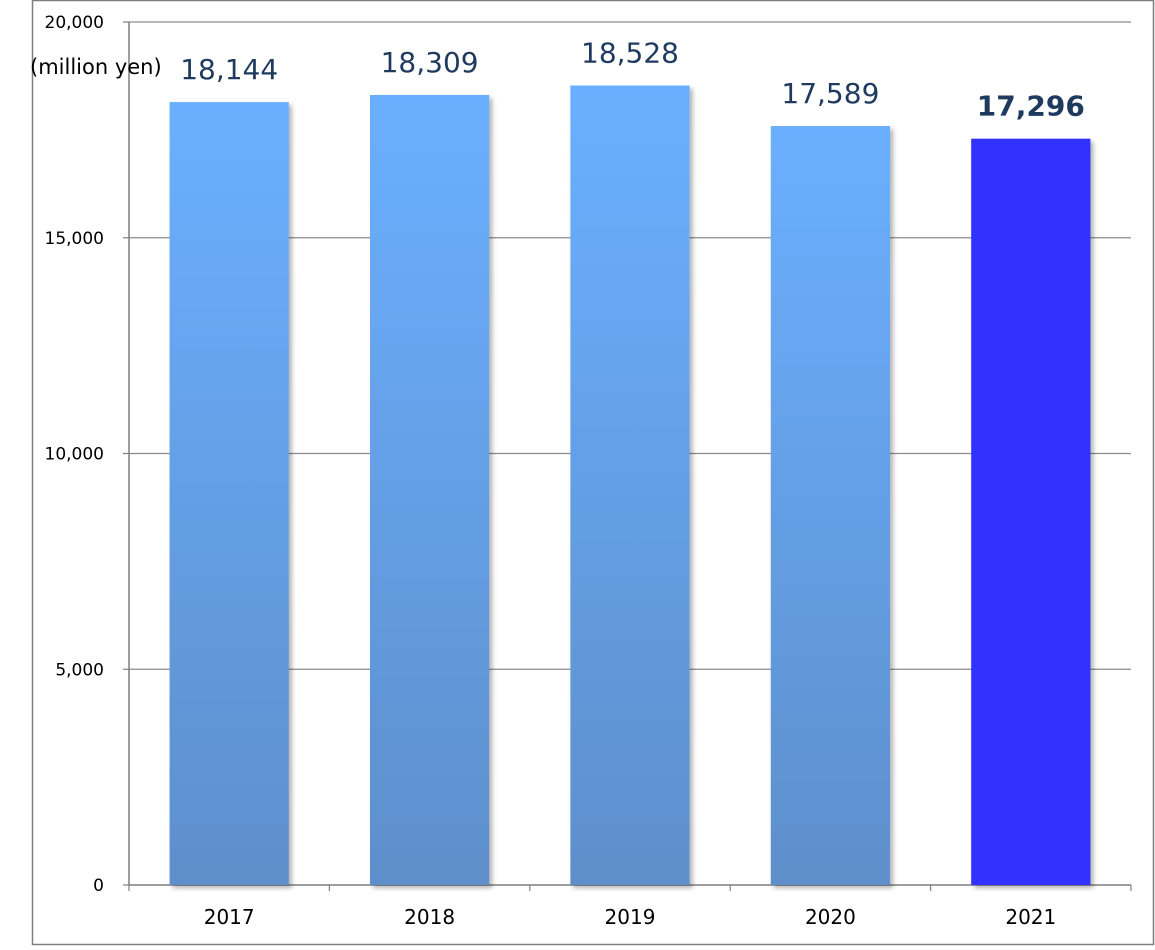 This screenshot has height=950, width=1155. Describe the element at coordinates (1031, 106) in the screenshot. I see `data-label-2021: 17,296` at that location.